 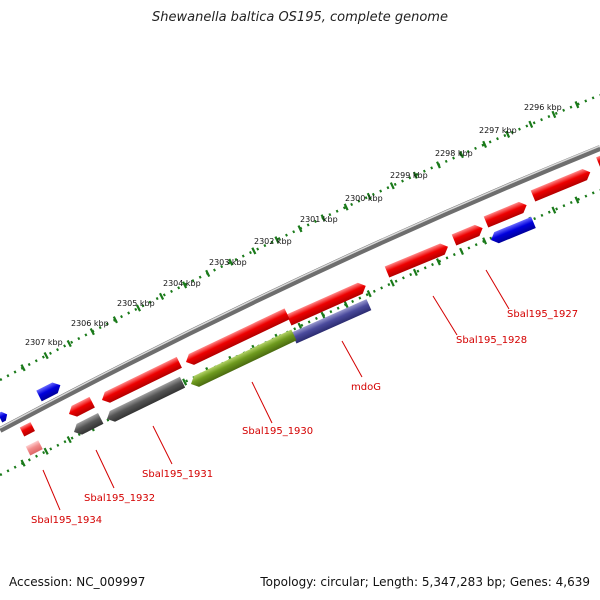 I want to click on accession-text: Accession: NC_009997, so click(x=77, y=582).